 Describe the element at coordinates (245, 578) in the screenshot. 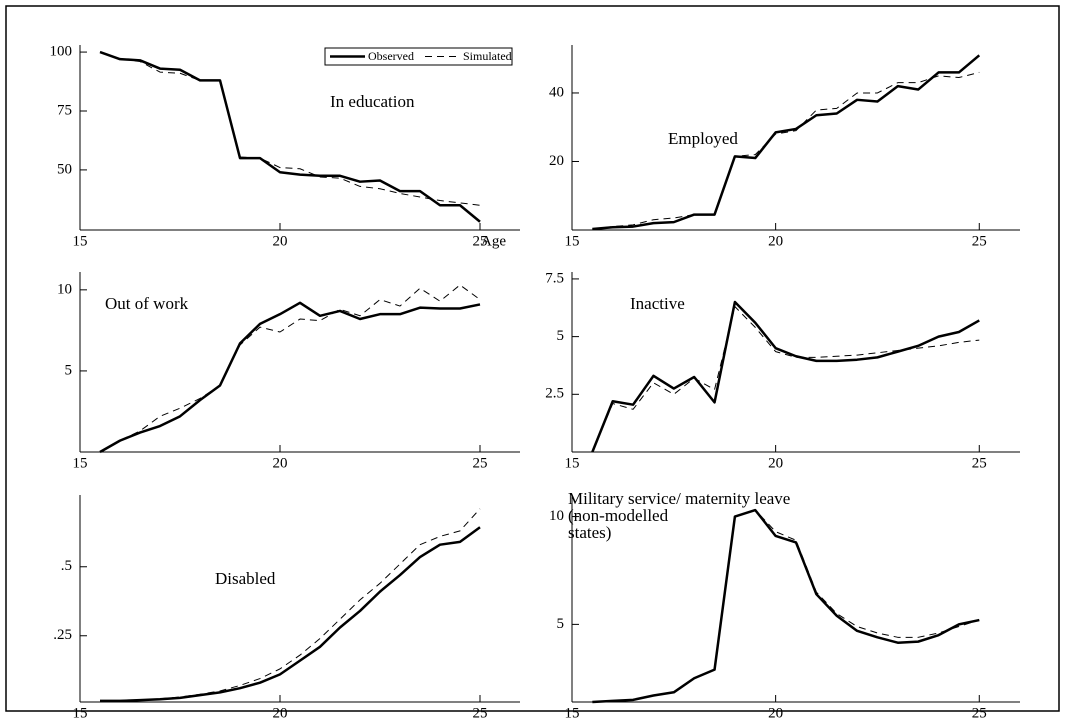

I see `panel-title: Disabled` at that location.